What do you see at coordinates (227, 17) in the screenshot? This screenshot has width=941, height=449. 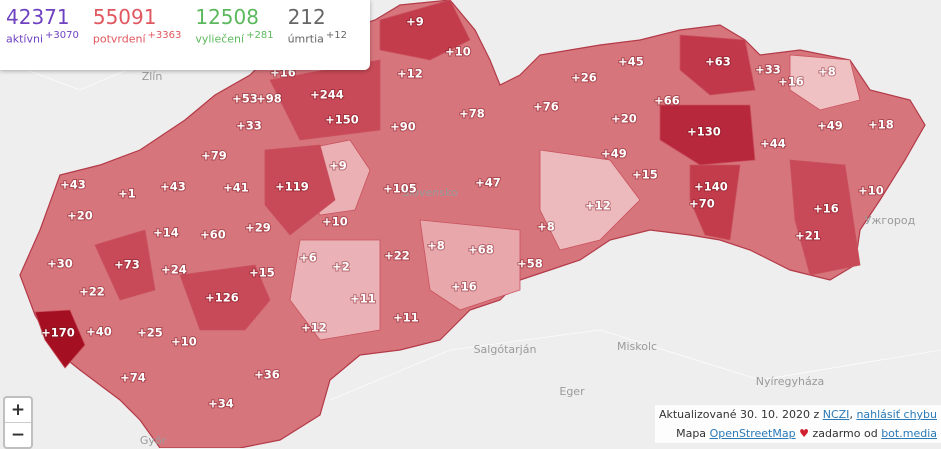 I see `stat-value: 12508` at bounding box center [227, 17].